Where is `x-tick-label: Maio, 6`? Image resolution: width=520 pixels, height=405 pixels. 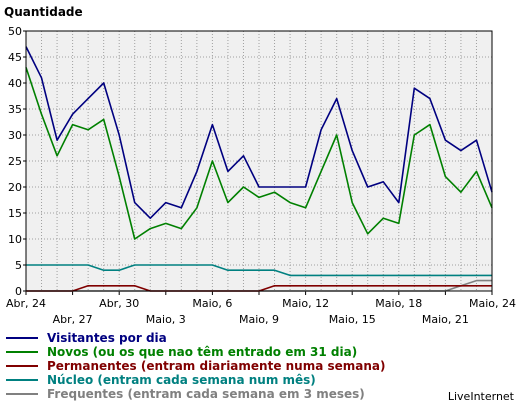
x-tick-label: Maio, 6 is located at coordinates (212, 303).